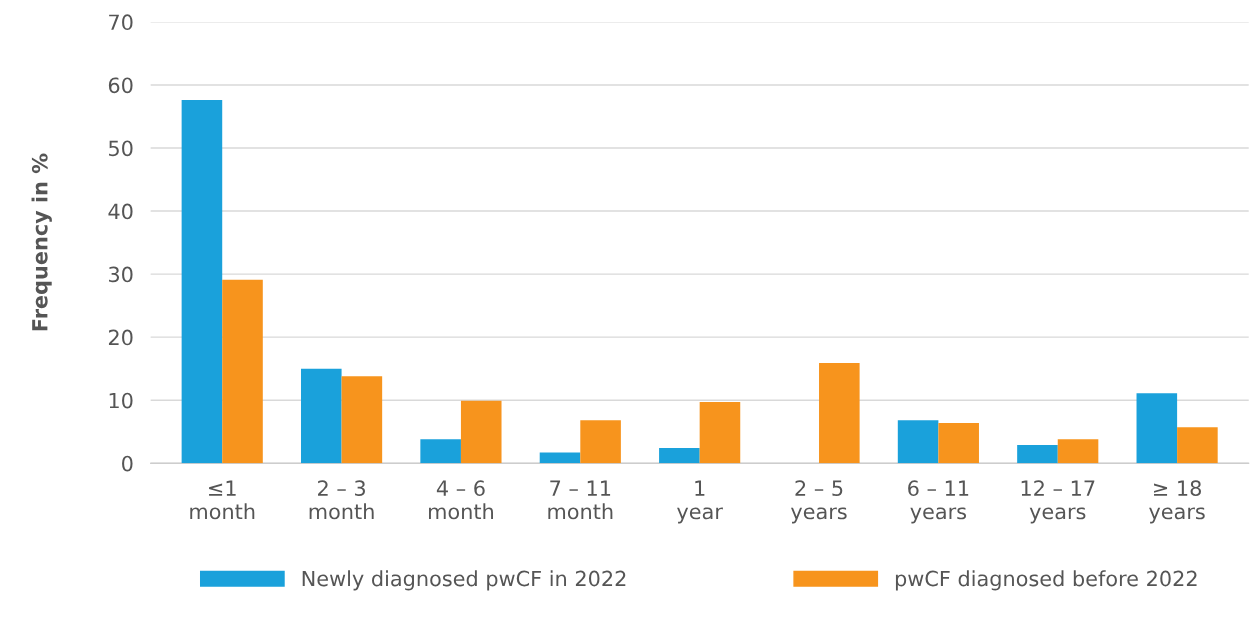 The width and height of the screenshot is (1255, 626). I want to click on x-tick-label: 7 – 11 month, so click(580, 500).